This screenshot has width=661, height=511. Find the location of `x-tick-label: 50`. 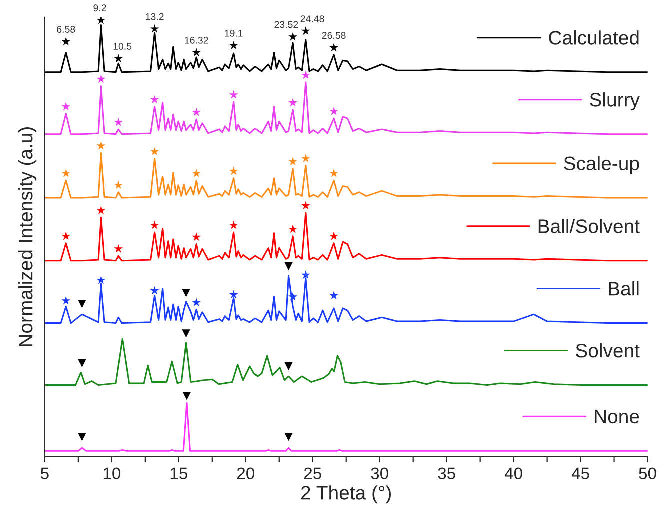

x-tick-label: 50 is located at coordinates (647, 474).